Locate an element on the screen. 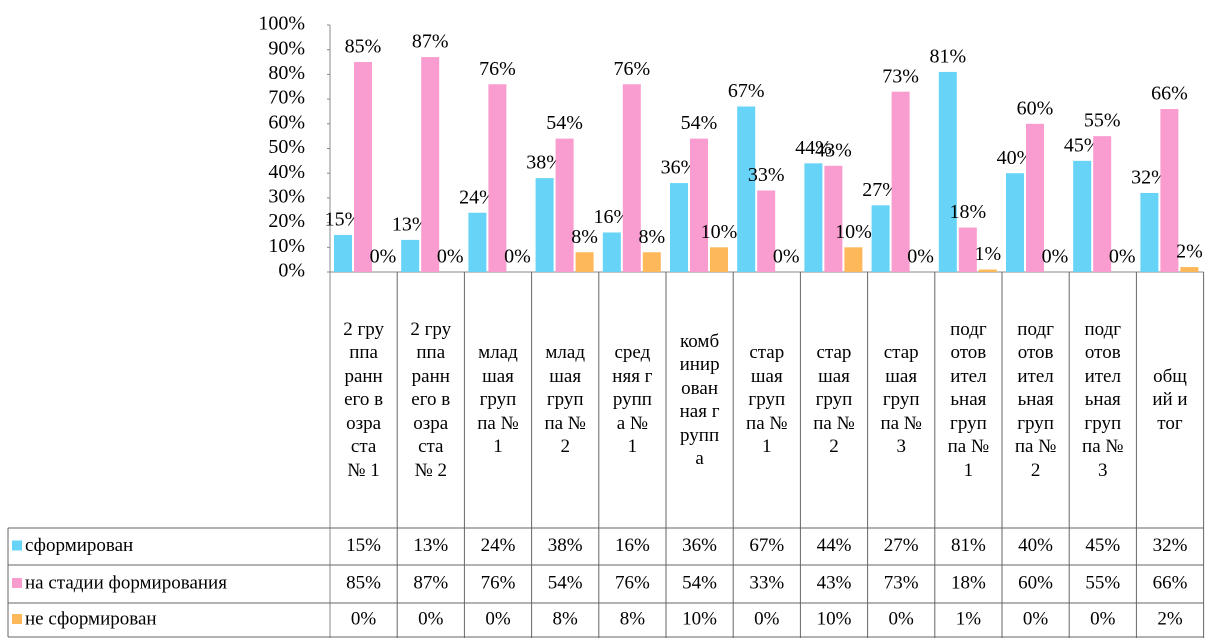 Image resolution: width=1211 pixels, height=638 pixels. table-value: 76% is located at coordinates (632, 582).